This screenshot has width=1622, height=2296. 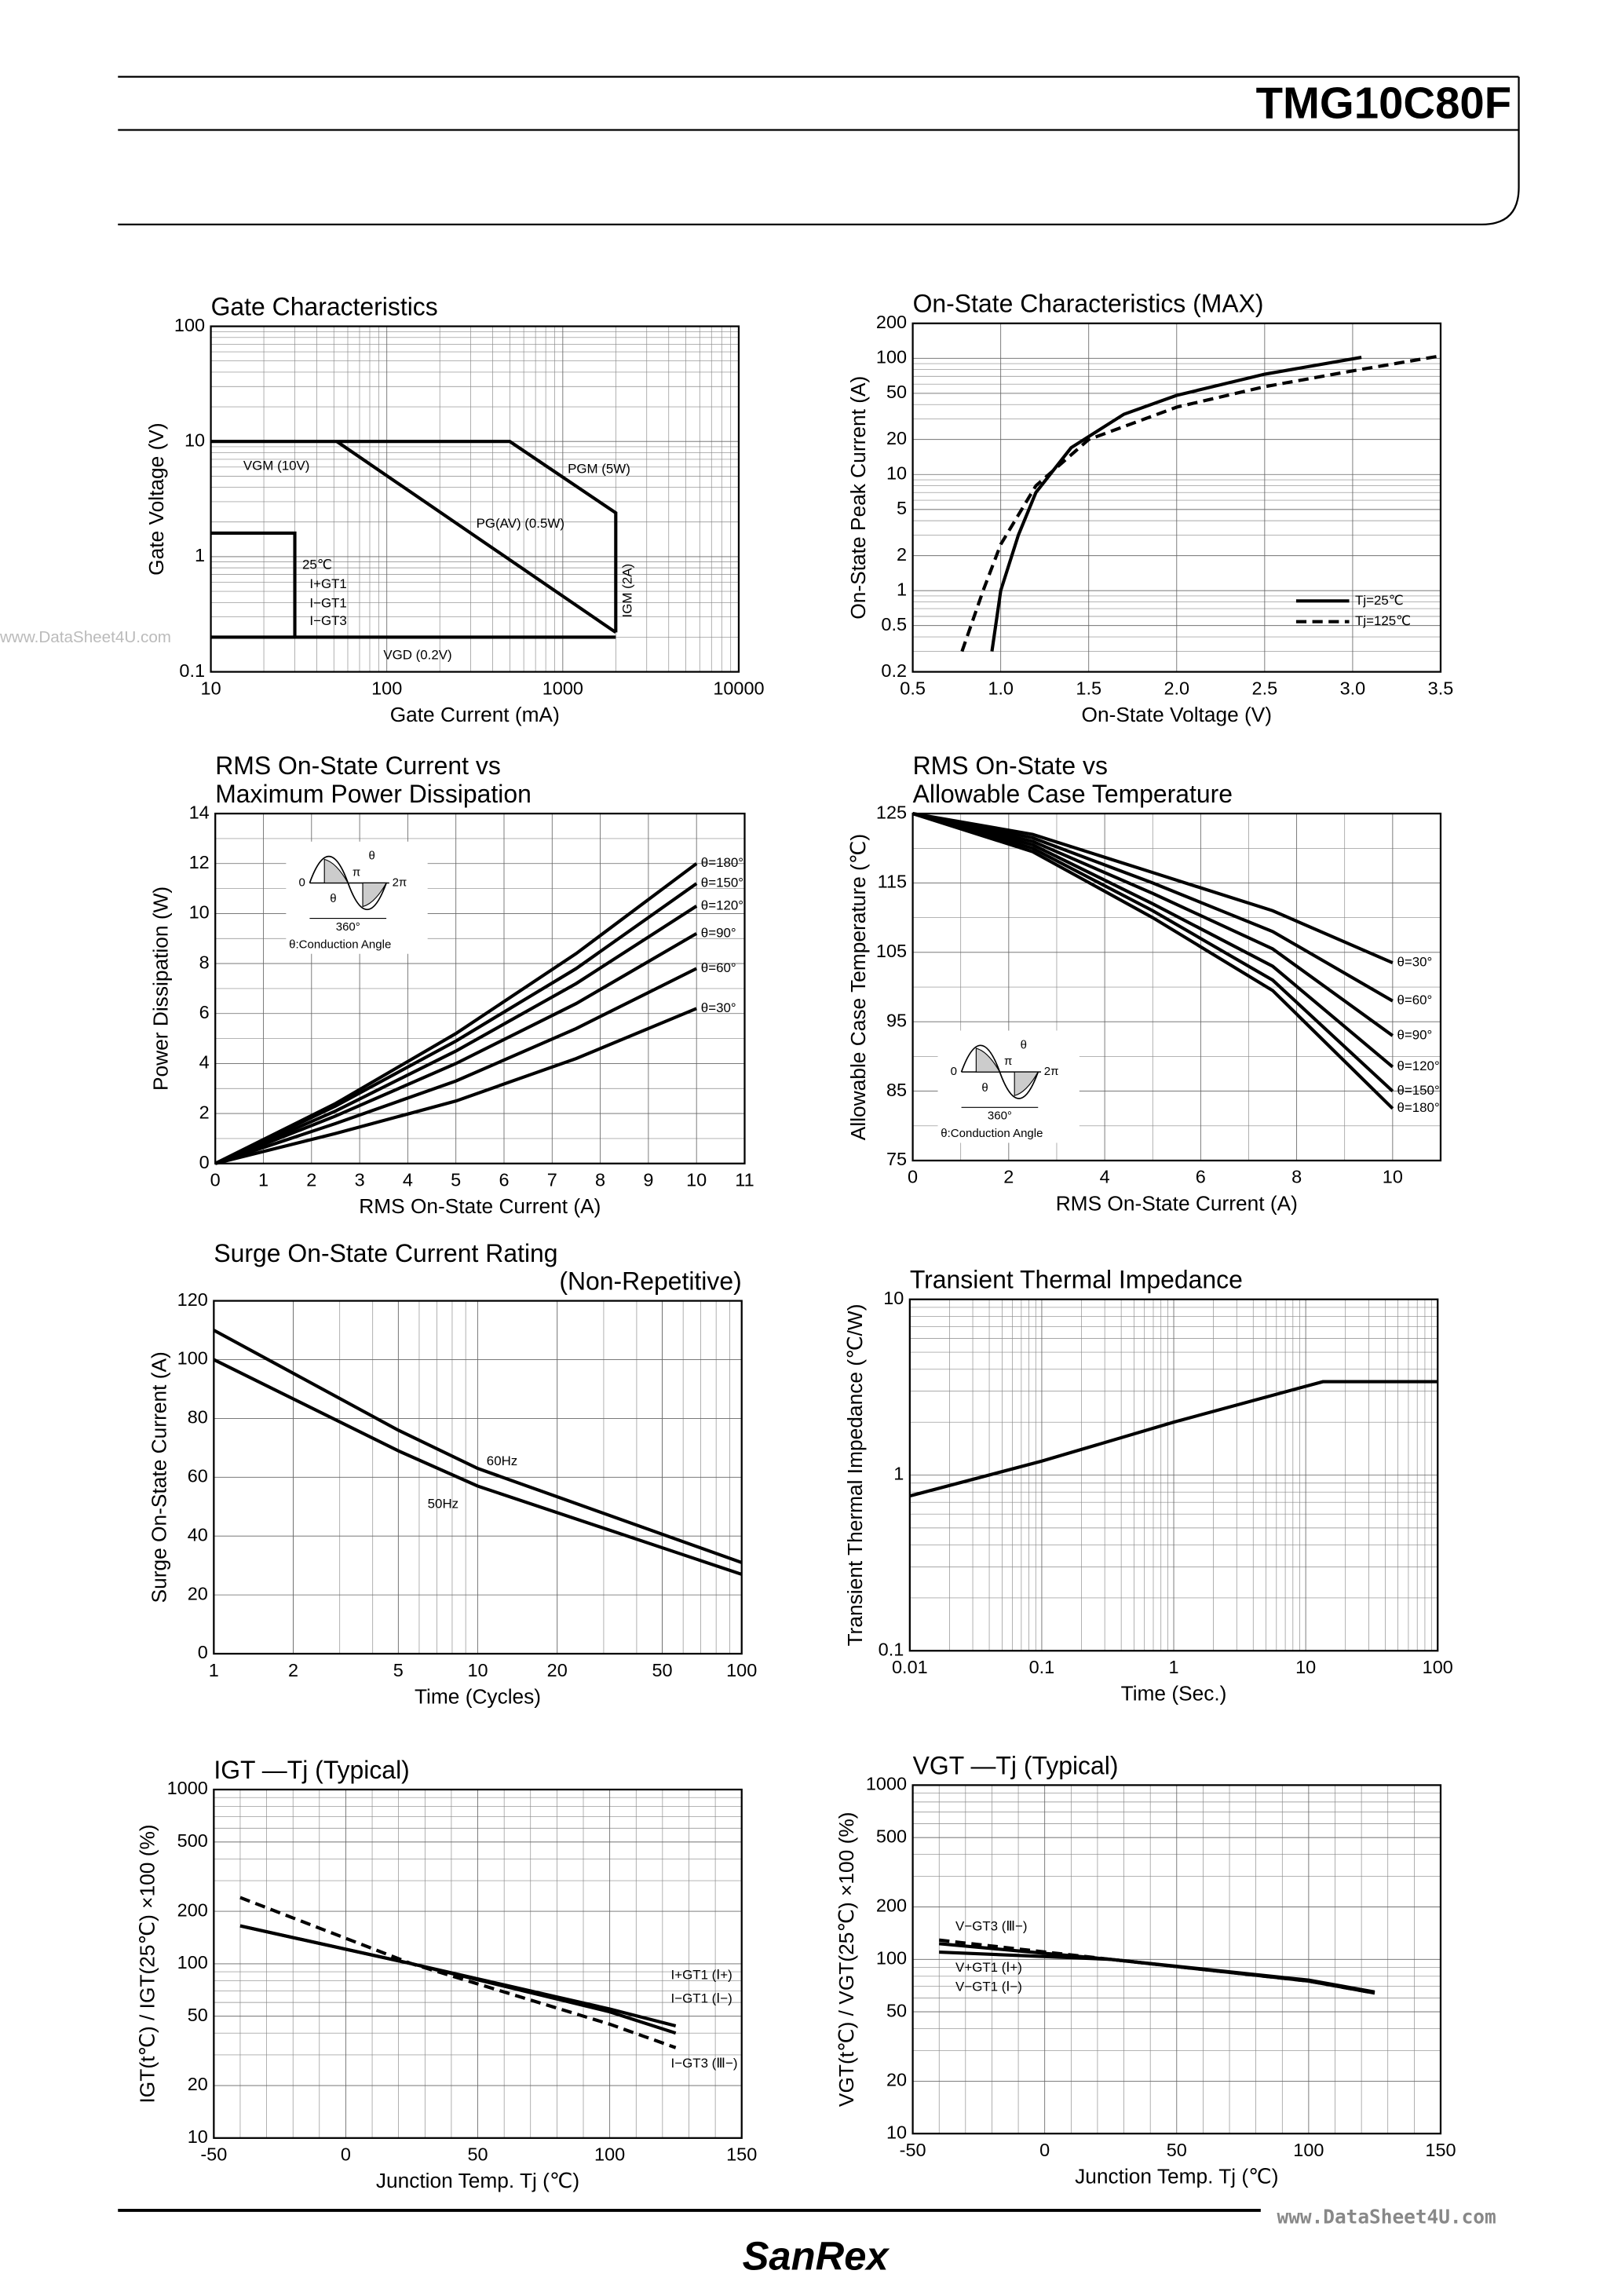 What do you see at coordinates (346, 2155) in the screenshot?
I see `x-tick-label: 0` at bounding box center [346, 2155].